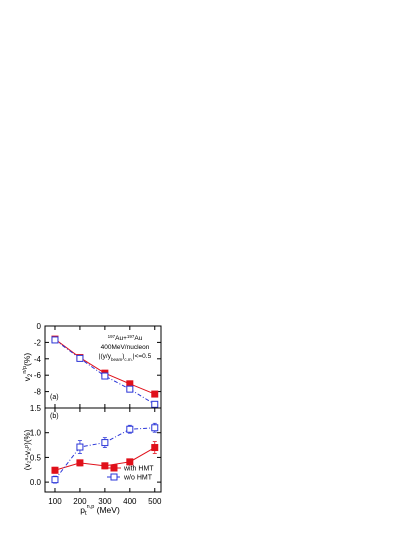 The height and width of the screenshot is (537, 415). Describe the element at coordinates (36, 482) in the screenshot. I see `y-tick-label: 0.0` at that location.